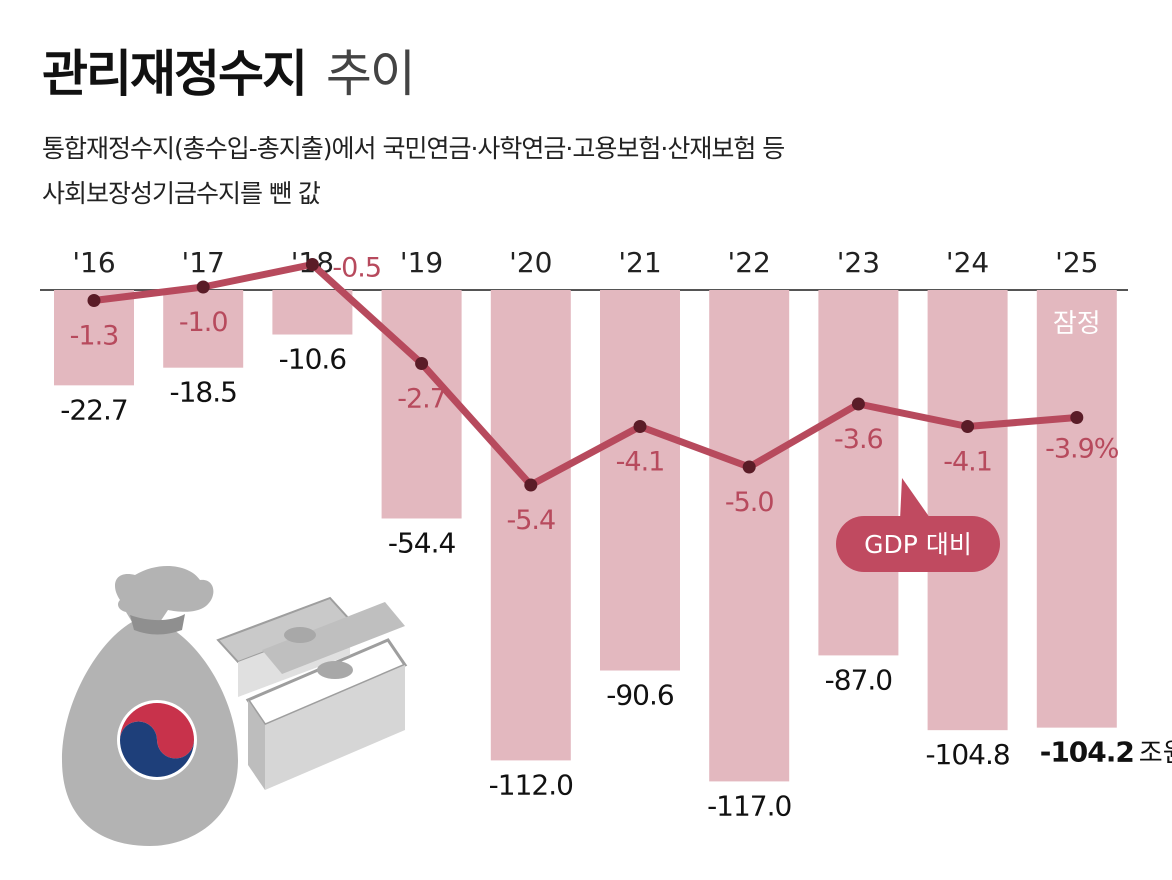  Describe the element at coordinates (530, 262) in the screenshot. I see `year-label: '20` at that location.